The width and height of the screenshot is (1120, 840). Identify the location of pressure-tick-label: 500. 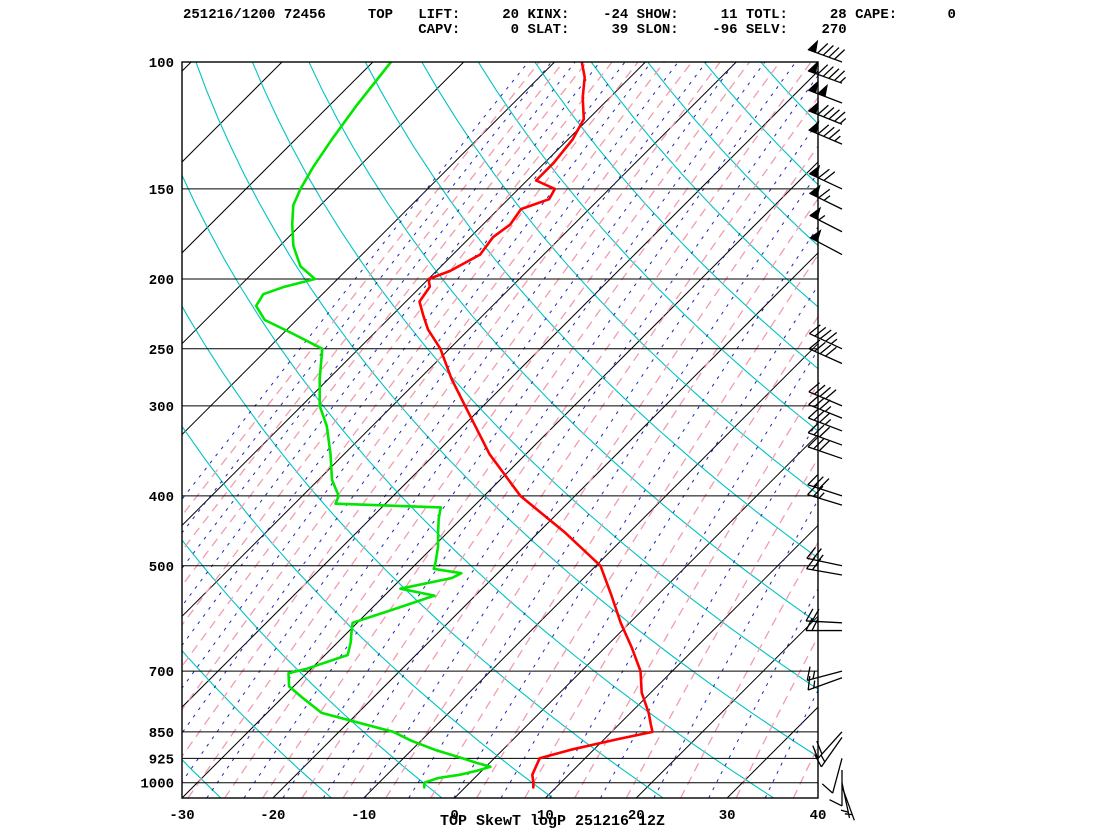
(161, 568).